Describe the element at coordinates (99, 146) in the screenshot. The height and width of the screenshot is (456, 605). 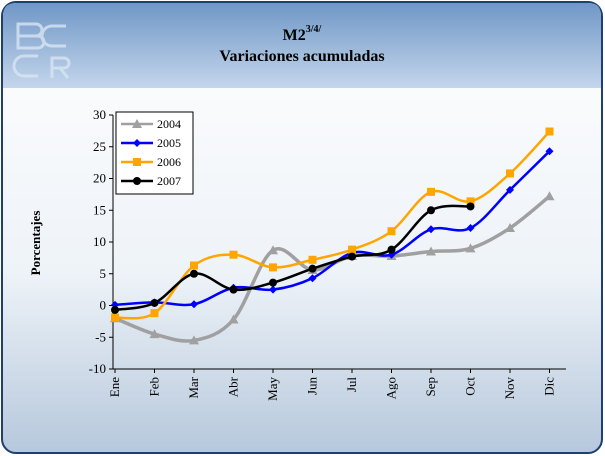
I see `y-tick-label: 25` at that location.